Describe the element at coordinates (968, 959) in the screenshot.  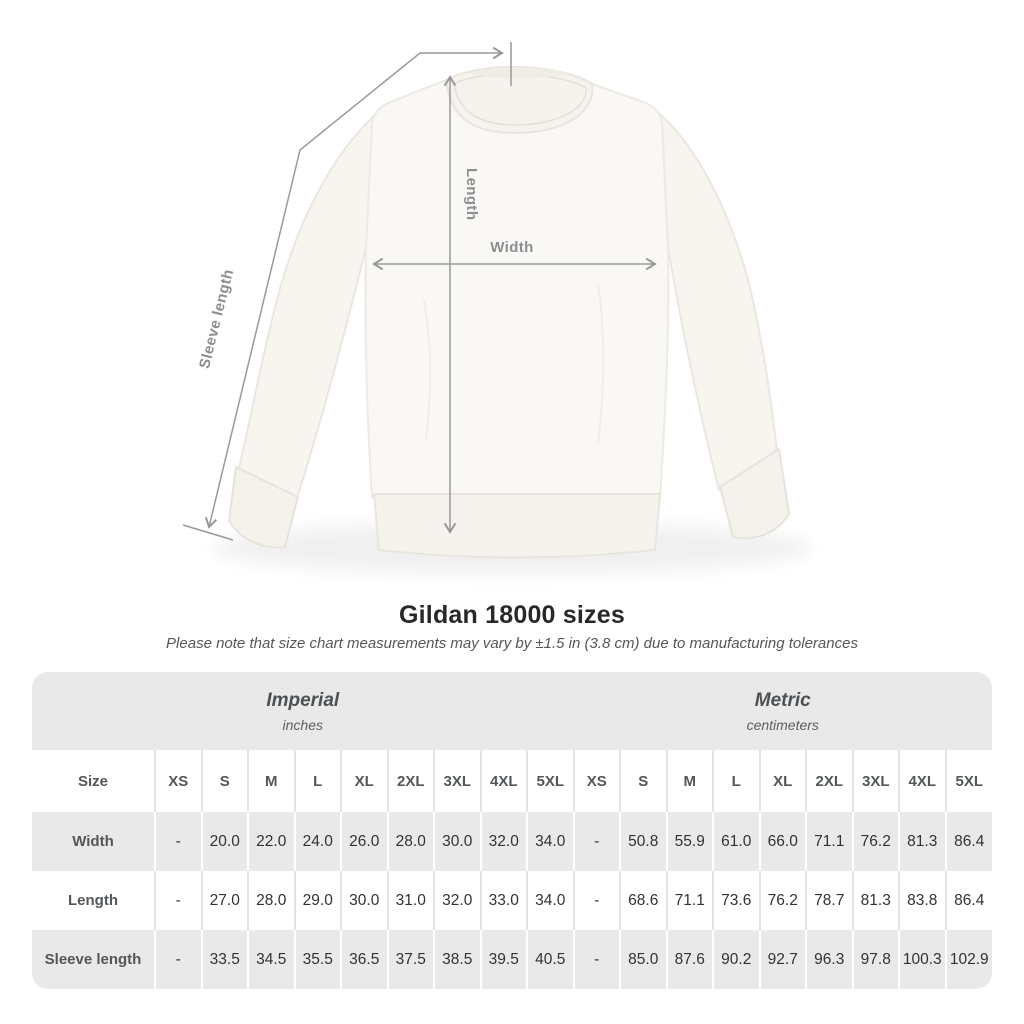
I see `measurement-cell: 102.9` at that location.